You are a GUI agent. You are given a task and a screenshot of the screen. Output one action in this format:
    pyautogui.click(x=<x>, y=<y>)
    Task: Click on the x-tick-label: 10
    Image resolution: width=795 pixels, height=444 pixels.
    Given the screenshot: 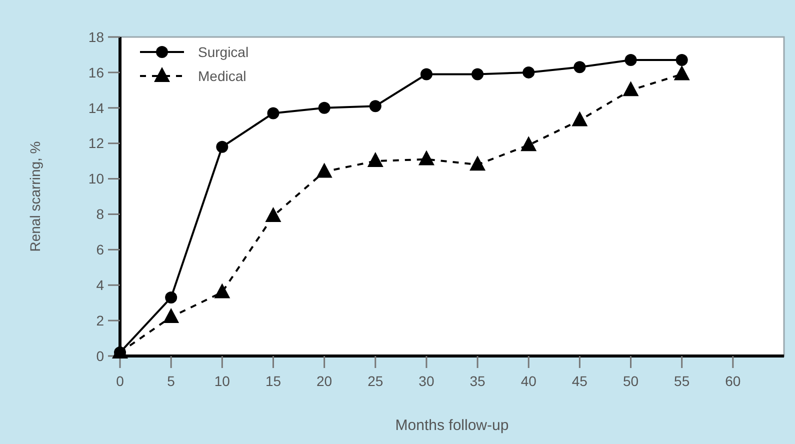 What is the action you would take?
    pyautogui.click(x=222, y=381)
    